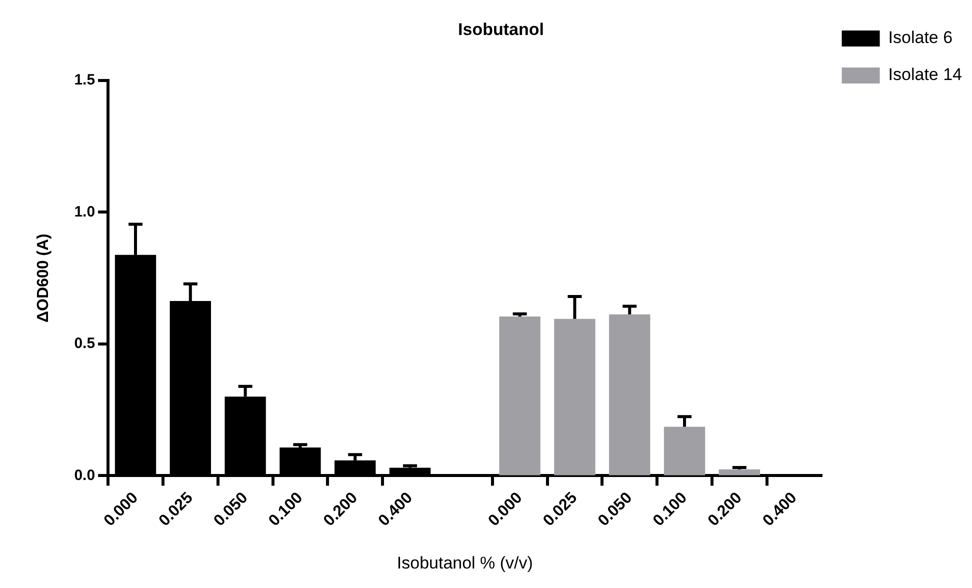  I want to click on y-tick-label: 1.5, so click(85, 80).